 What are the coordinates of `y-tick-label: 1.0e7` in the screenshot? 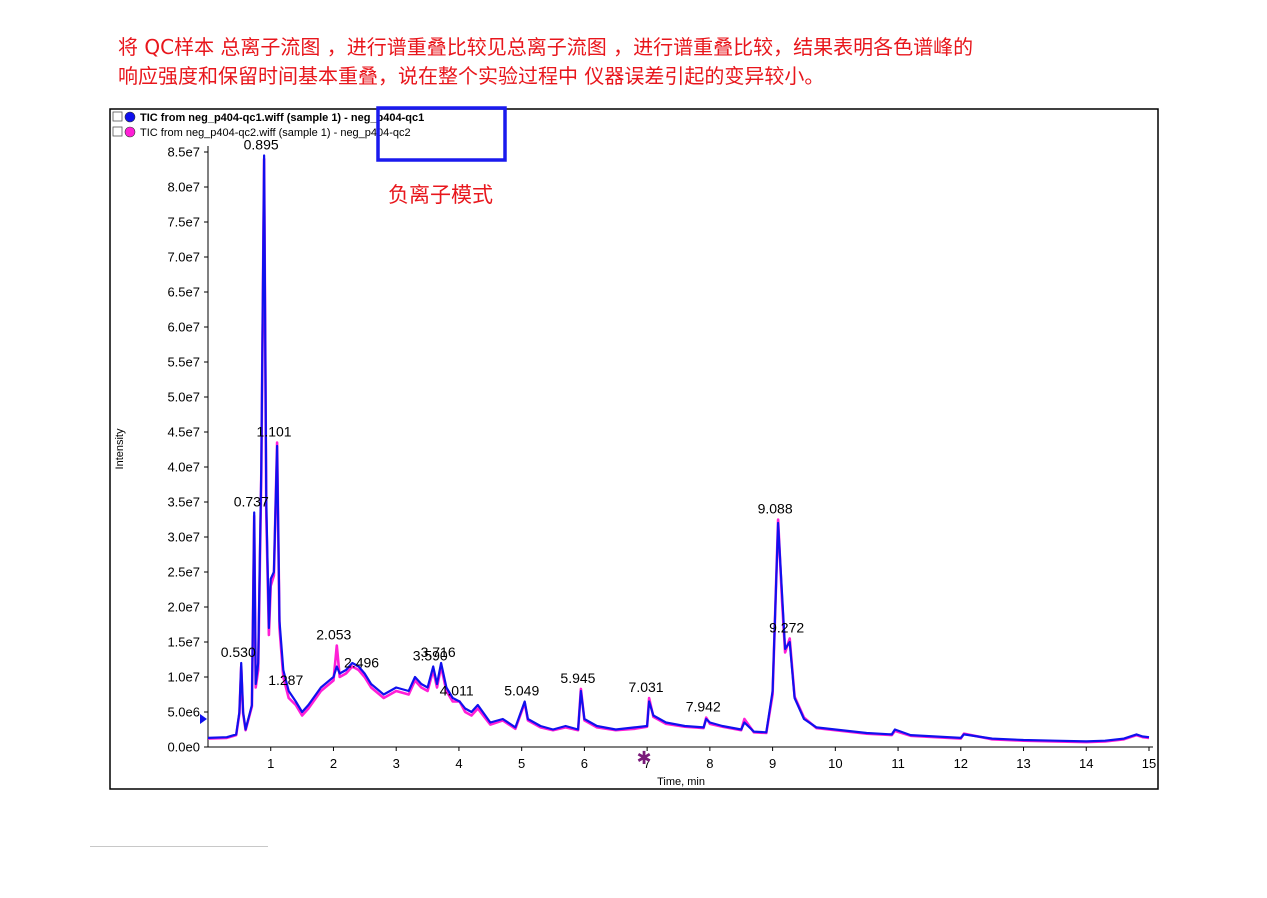 It's located at (183, 677).